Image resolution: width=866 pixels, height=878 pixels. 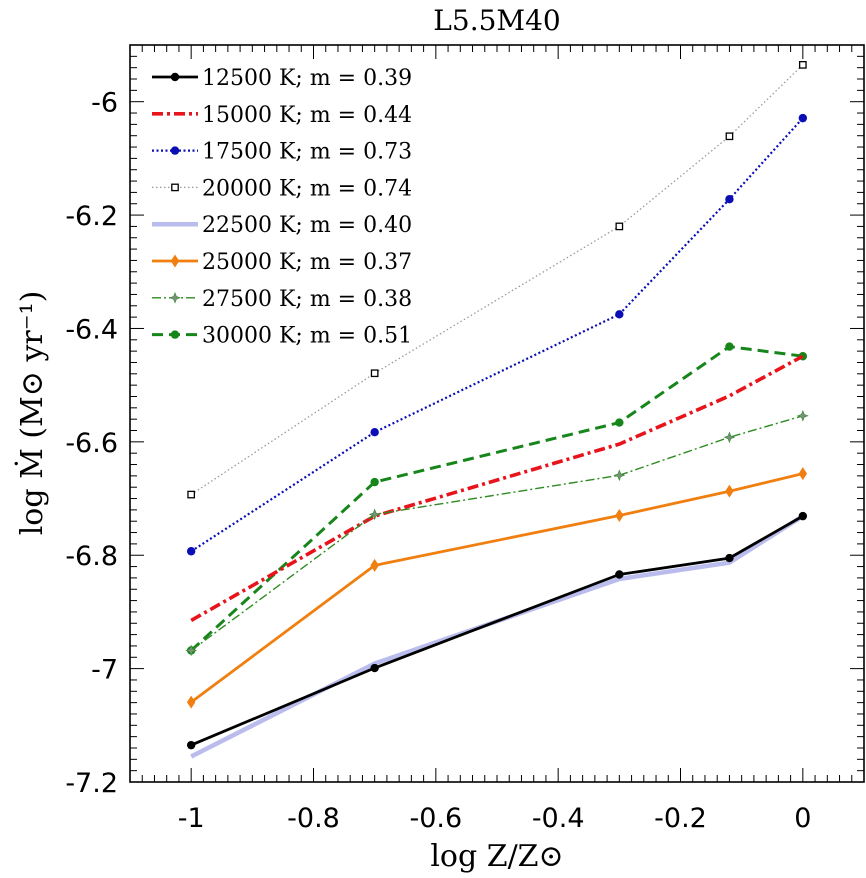 I want to click on legend-entry: 22500 K; m = 0.40, so click(x=282, y=225).